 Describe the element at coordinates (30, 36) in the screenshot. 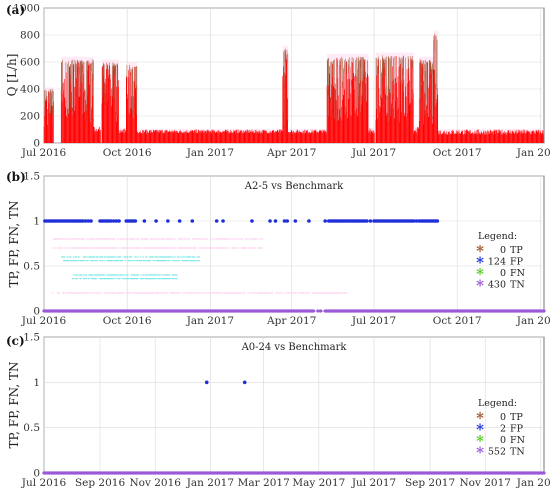

I see `y-tick-label: 800` at that location.